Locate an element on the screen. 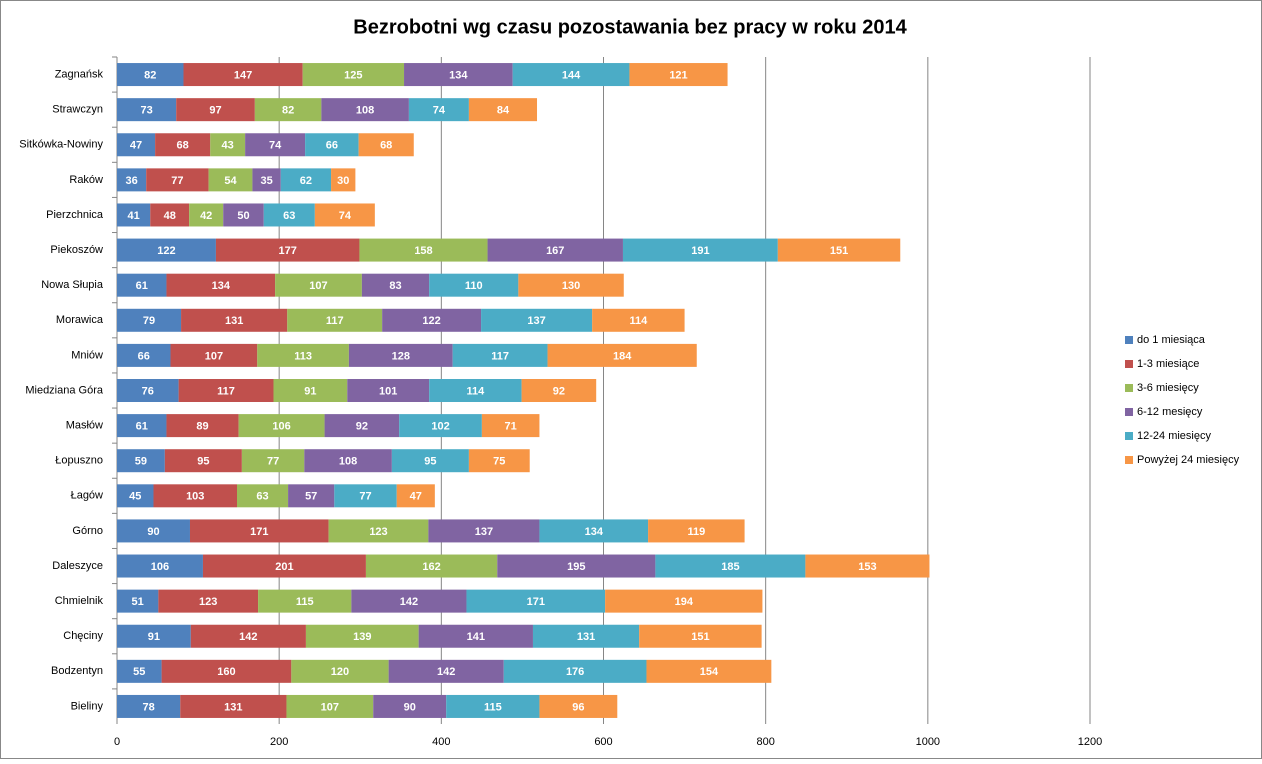  value-label: 63 is located at coordinates (289, 216).